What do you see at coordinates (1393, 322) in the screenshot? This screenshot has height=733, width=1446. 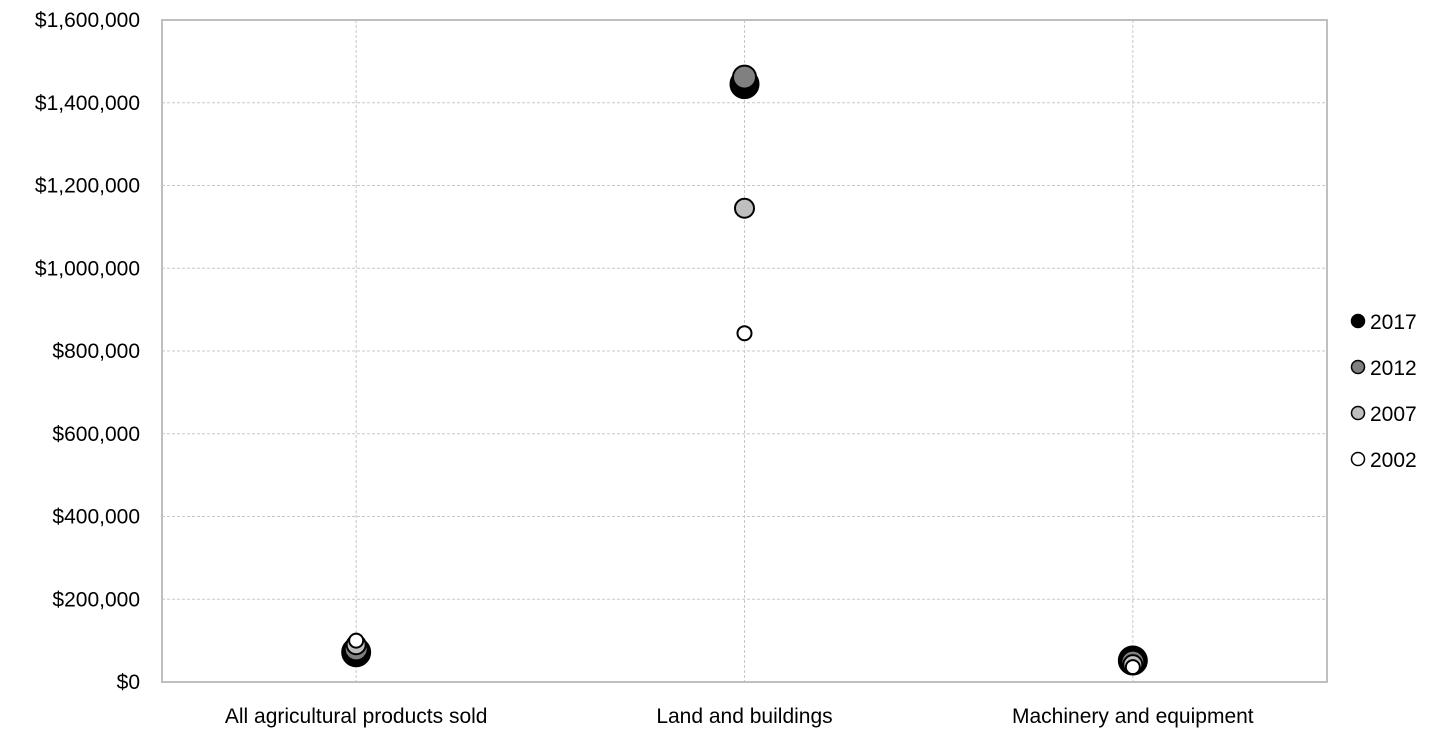 I see `legend-label: 2017` at bounding box center [1393, 322].